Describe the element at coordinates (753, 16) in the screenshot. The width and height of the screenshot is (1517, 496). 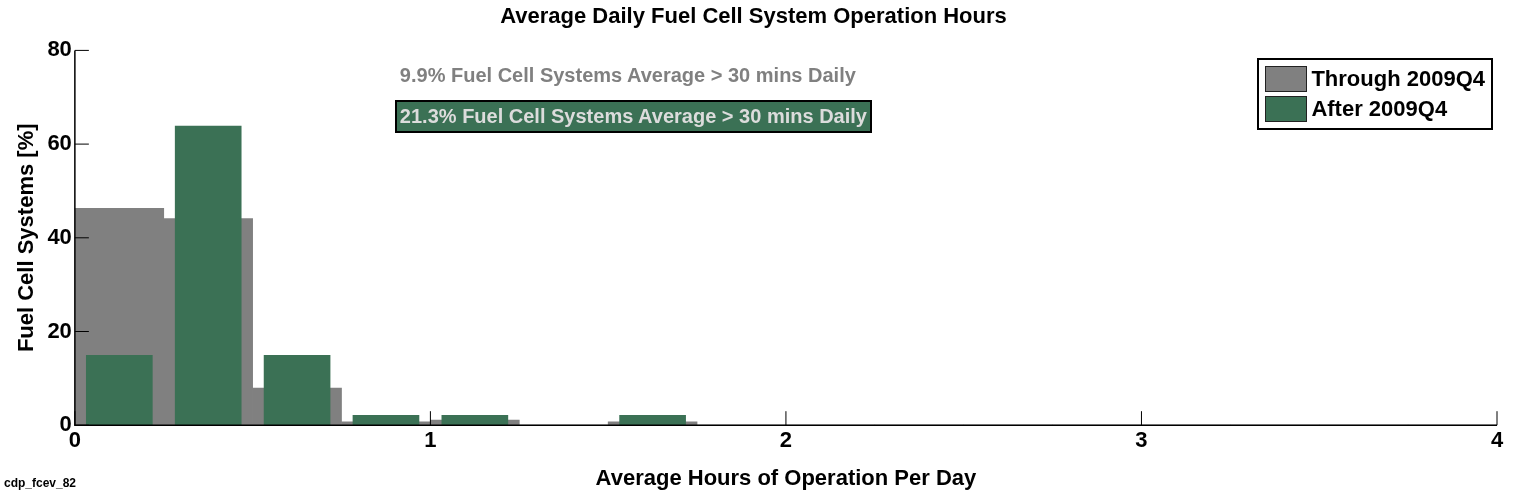
I see `chart-title: Average Daily Fuel Cell System Operation Hours` at that location.